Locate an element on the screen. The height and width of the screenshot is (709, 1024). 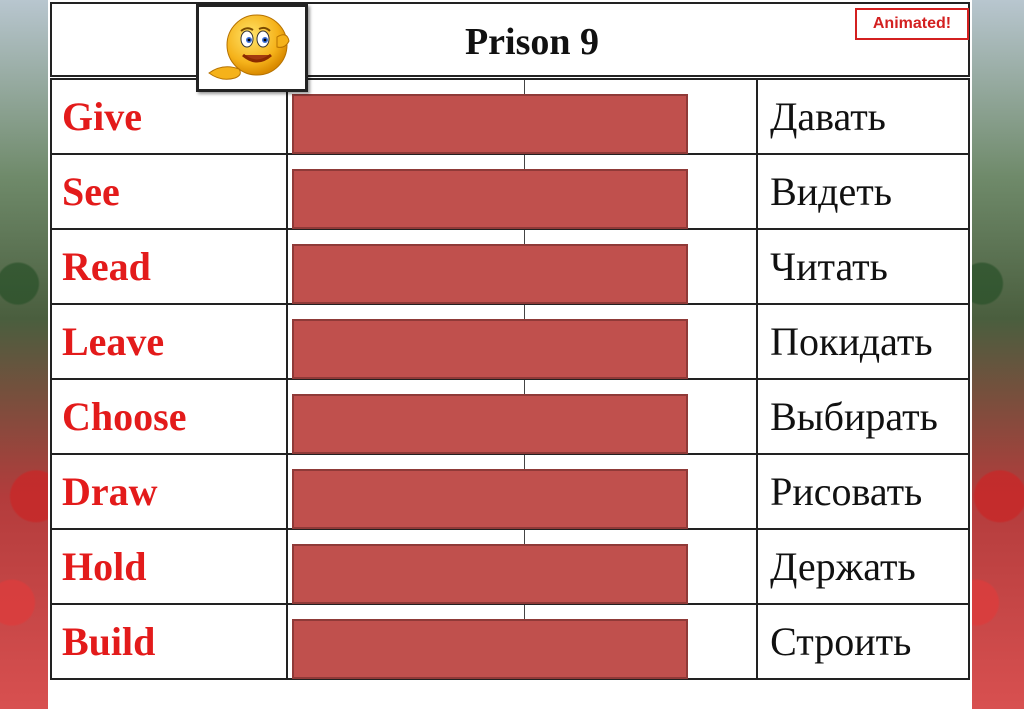
english-word: Draw is located at coordinates (169, 491).